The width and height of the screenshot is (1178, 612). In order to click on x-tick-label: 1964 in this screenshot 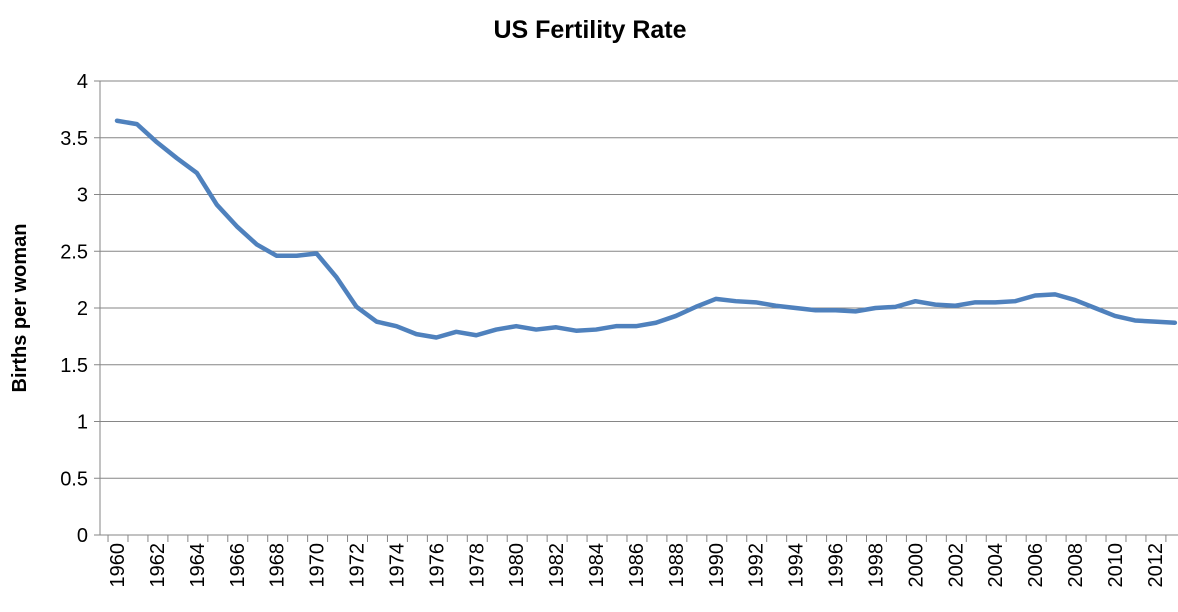, I will do `click(198, 565)`.